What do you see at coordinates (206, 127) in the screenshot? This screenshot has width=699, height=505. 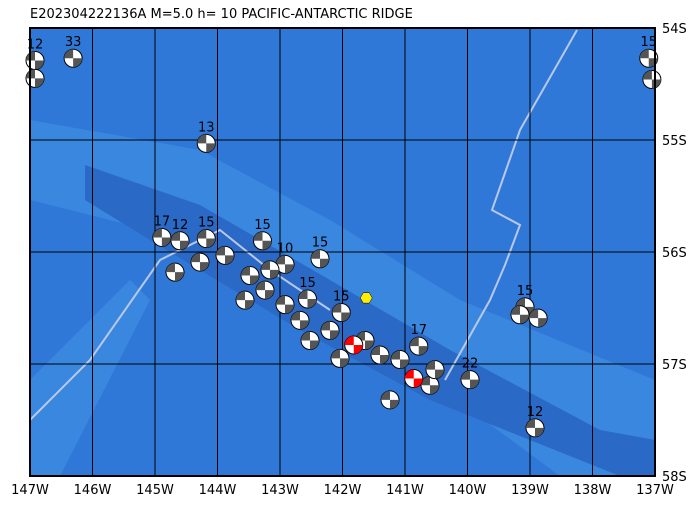 I see `depth-label: 13` at bounding box center [206, 127].